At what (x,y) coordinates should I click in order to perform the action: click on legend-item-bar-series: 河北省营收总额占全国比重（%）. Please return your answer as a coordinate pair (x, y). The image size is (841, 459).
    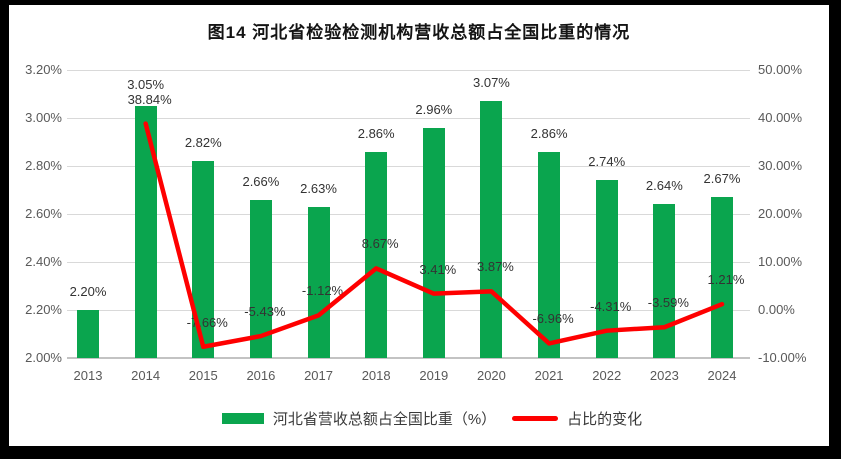
    Looking at the image, I should click on (359, 418).